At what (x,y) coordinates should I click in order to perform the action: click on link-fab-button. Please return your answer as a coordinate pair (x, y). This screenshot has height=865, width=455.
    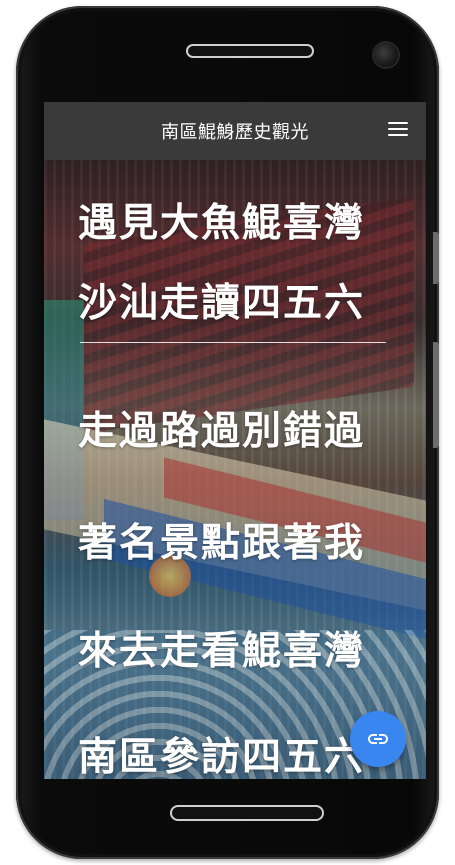
    Looking at the image, I should click on (378, 739).